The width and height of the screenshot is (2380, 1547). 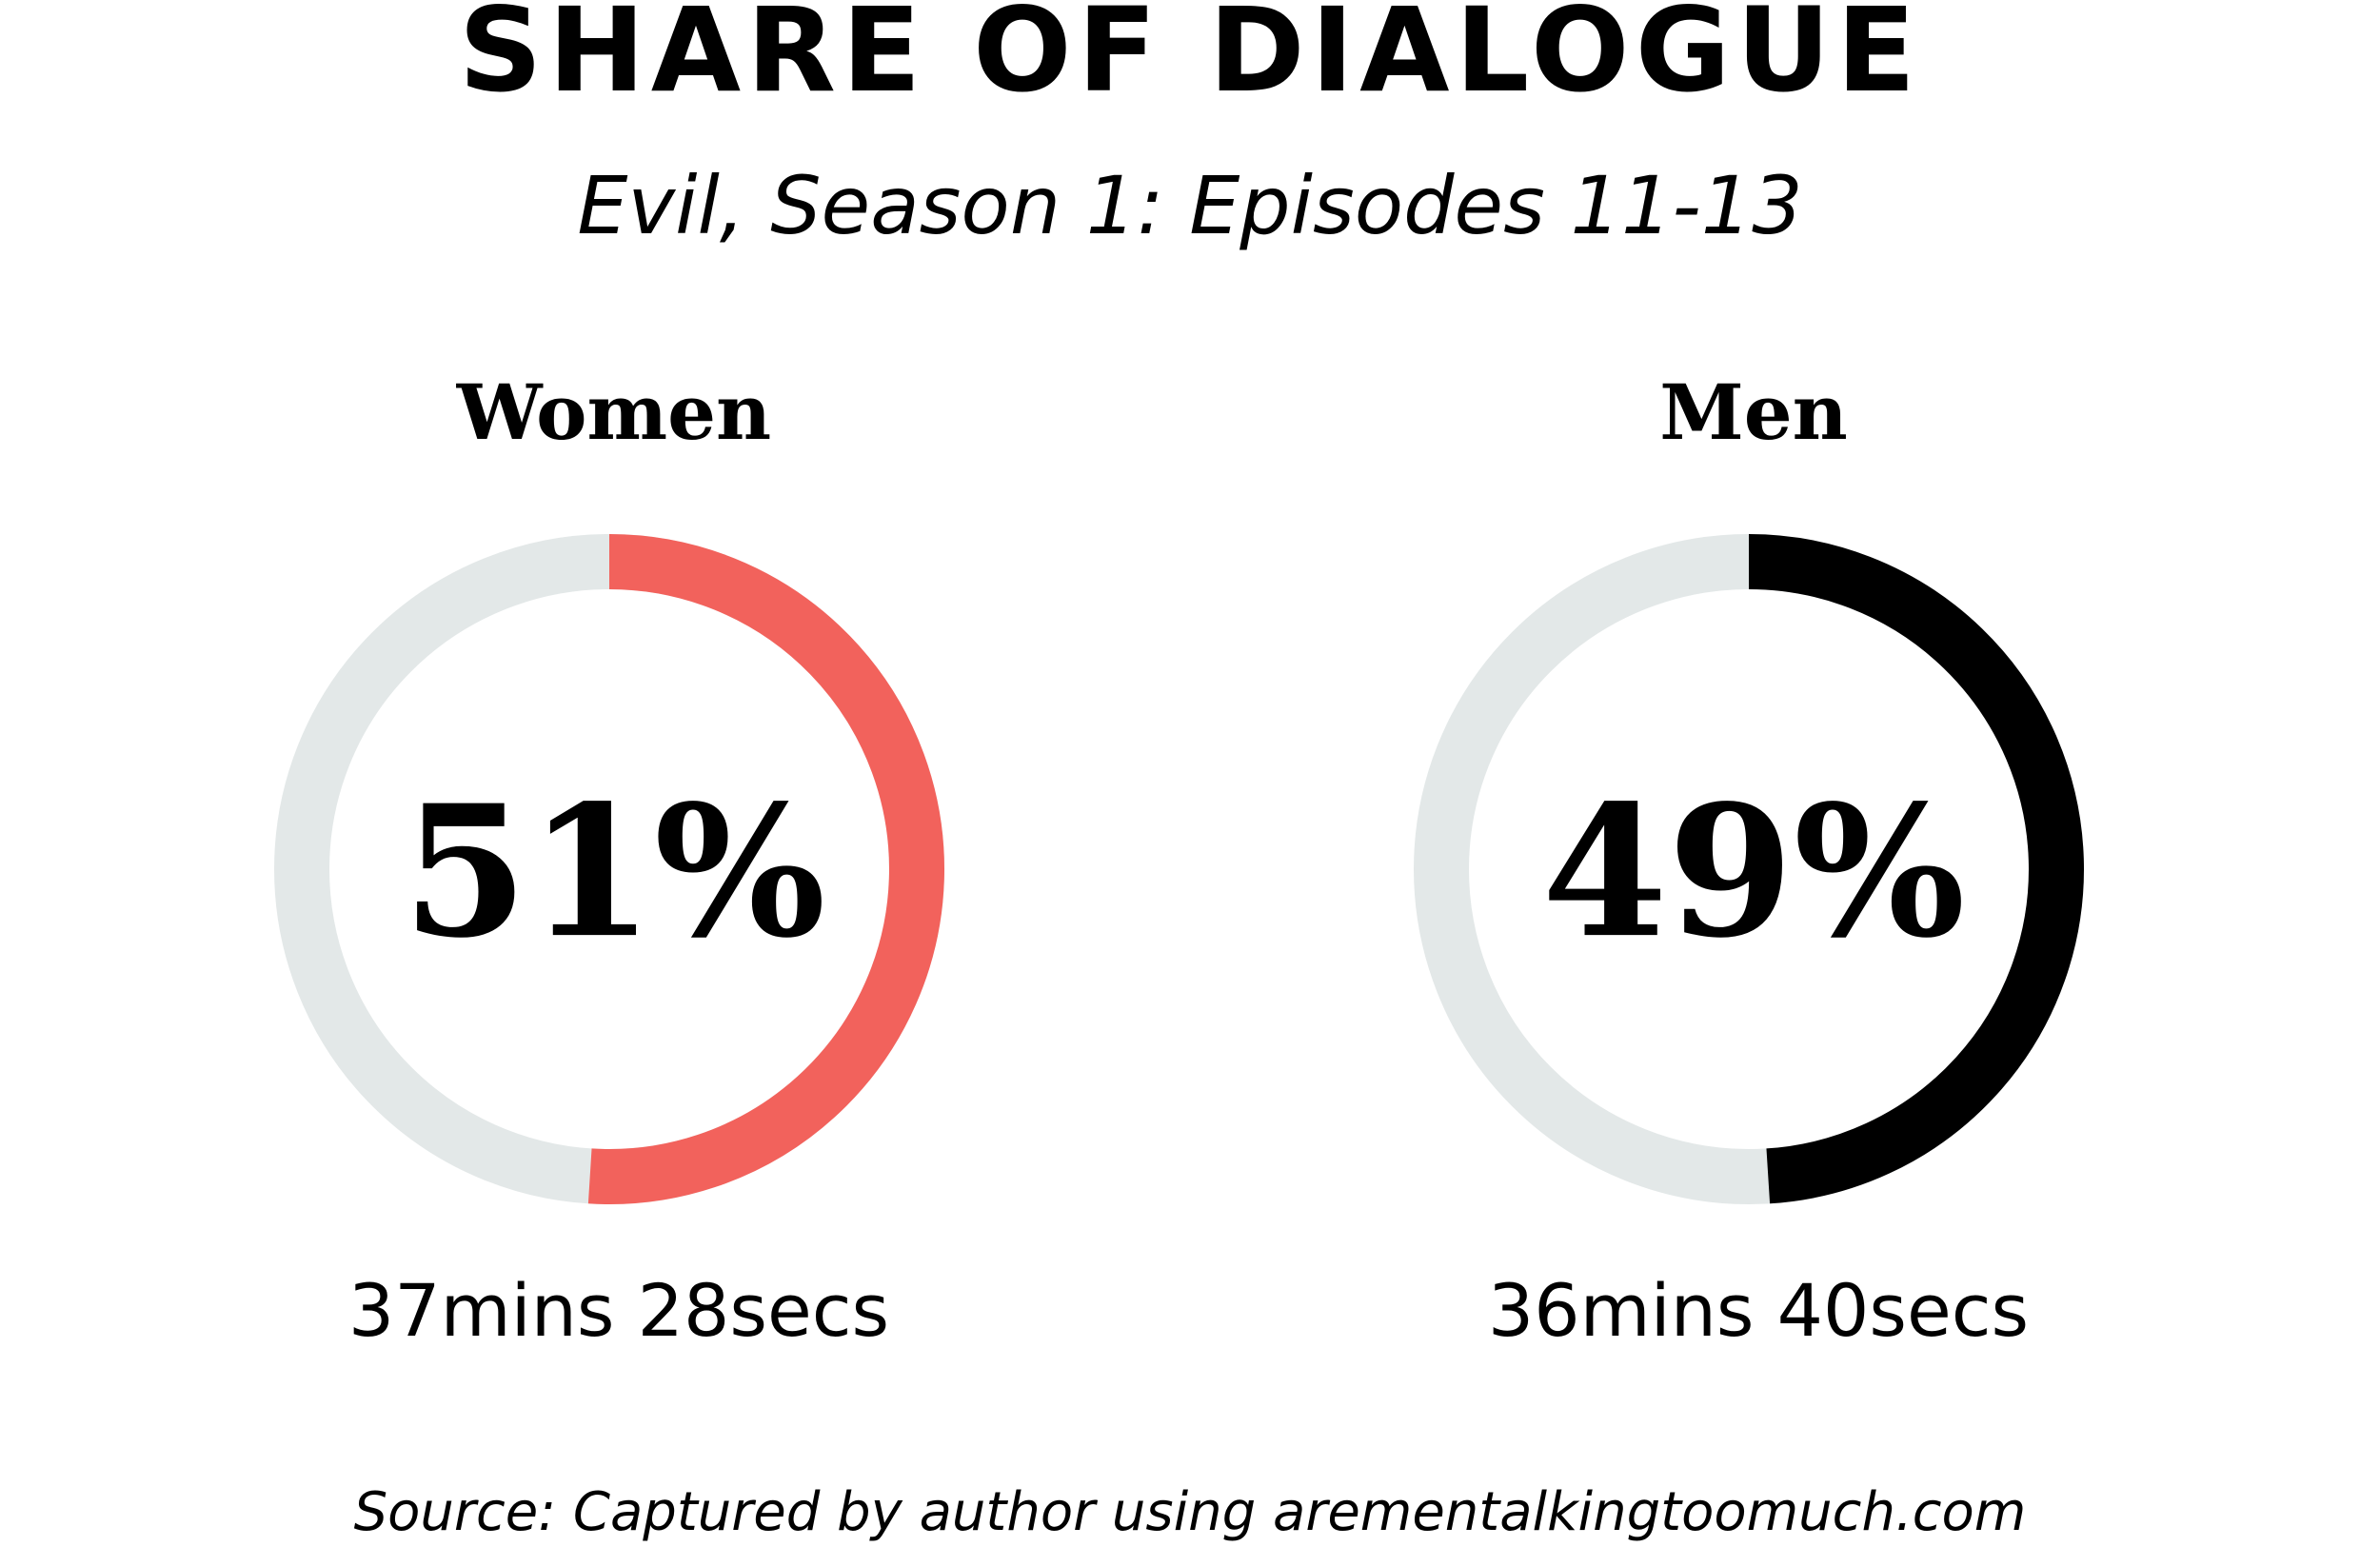 What do you see at coordinates (1754, 871) in the screenshot?
I see `value-label: 49%` at bounding box center [1754, 871].